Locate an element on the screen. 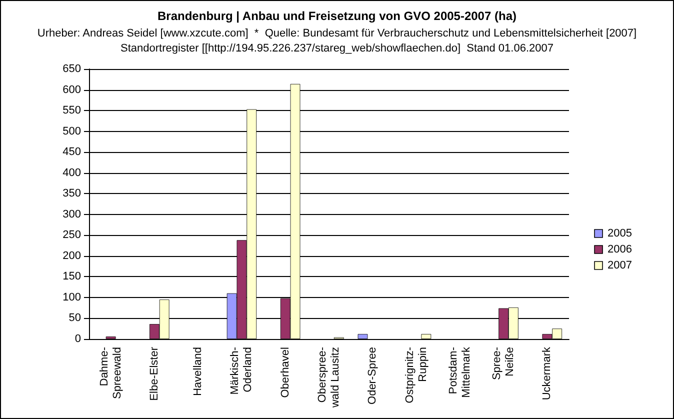 The image size is (674, 419). x-tick-label: Oder-Spree is located at coordinates (372, 375).